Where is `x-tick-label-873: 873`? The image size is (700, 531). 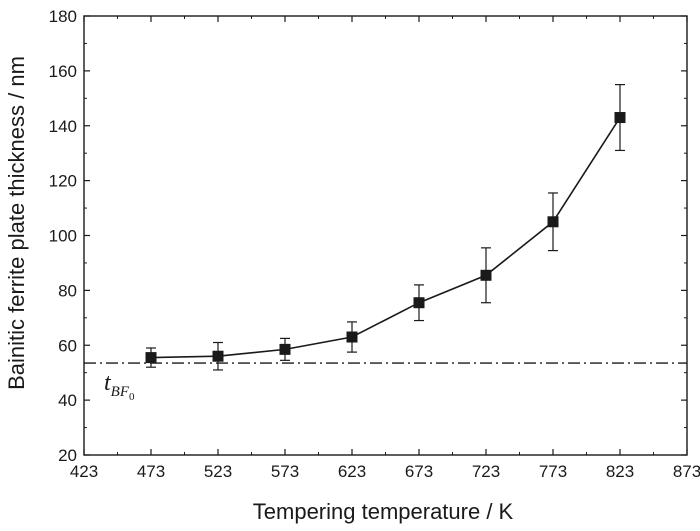 x-tick-label-873: 873 is located at coordinates (686, 471).